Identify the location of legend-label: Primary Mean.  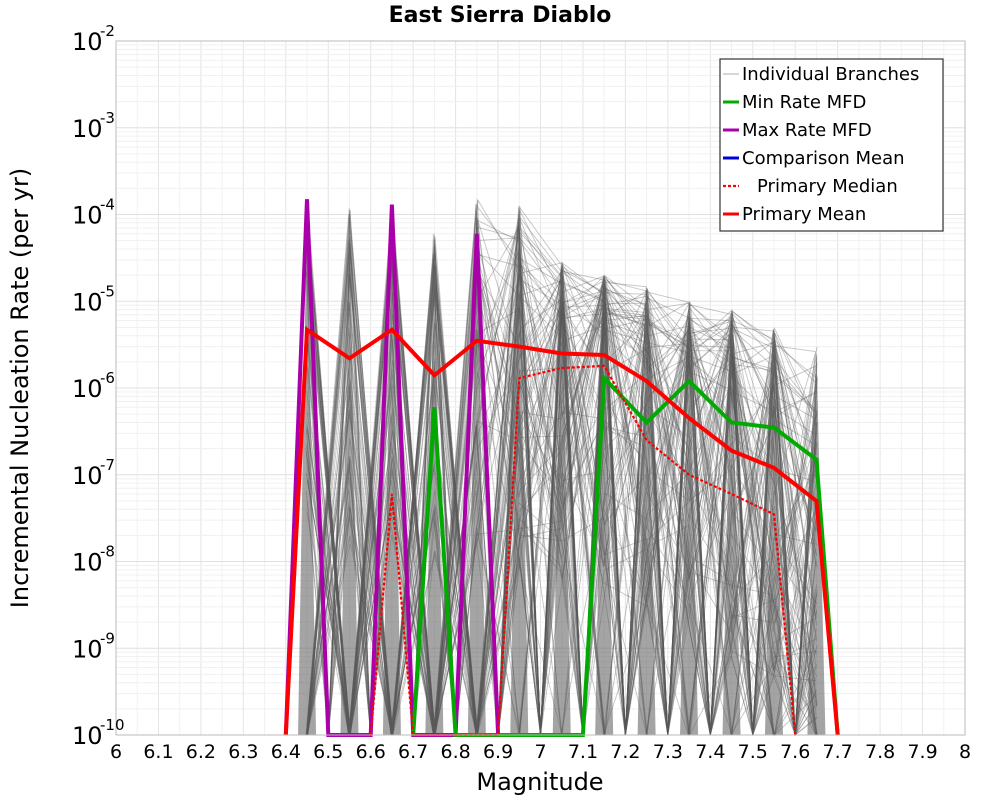
(804, 214).